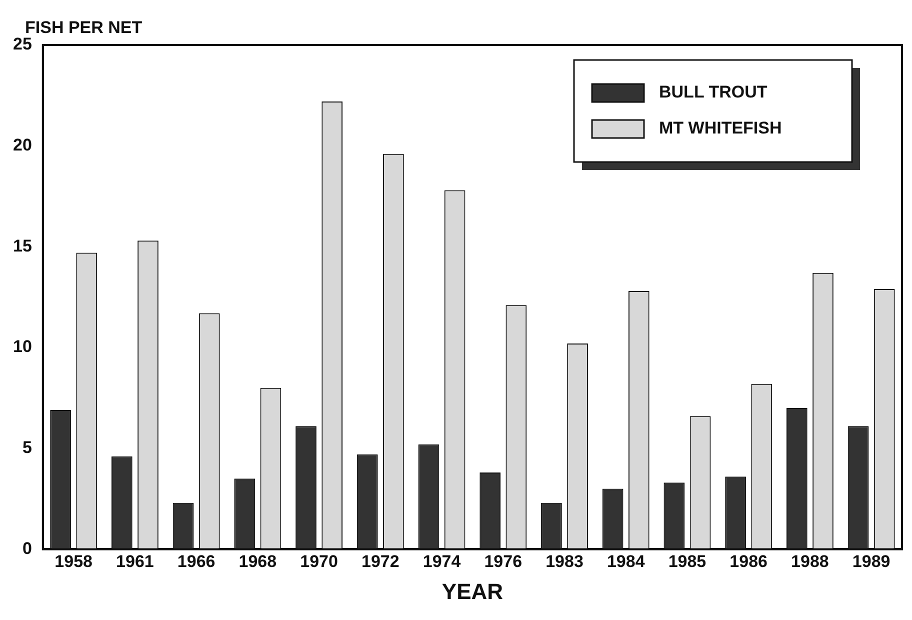 This screenshot has width=912, height=620. I want to click on x-tick-label: 1988, so click(810, 562).